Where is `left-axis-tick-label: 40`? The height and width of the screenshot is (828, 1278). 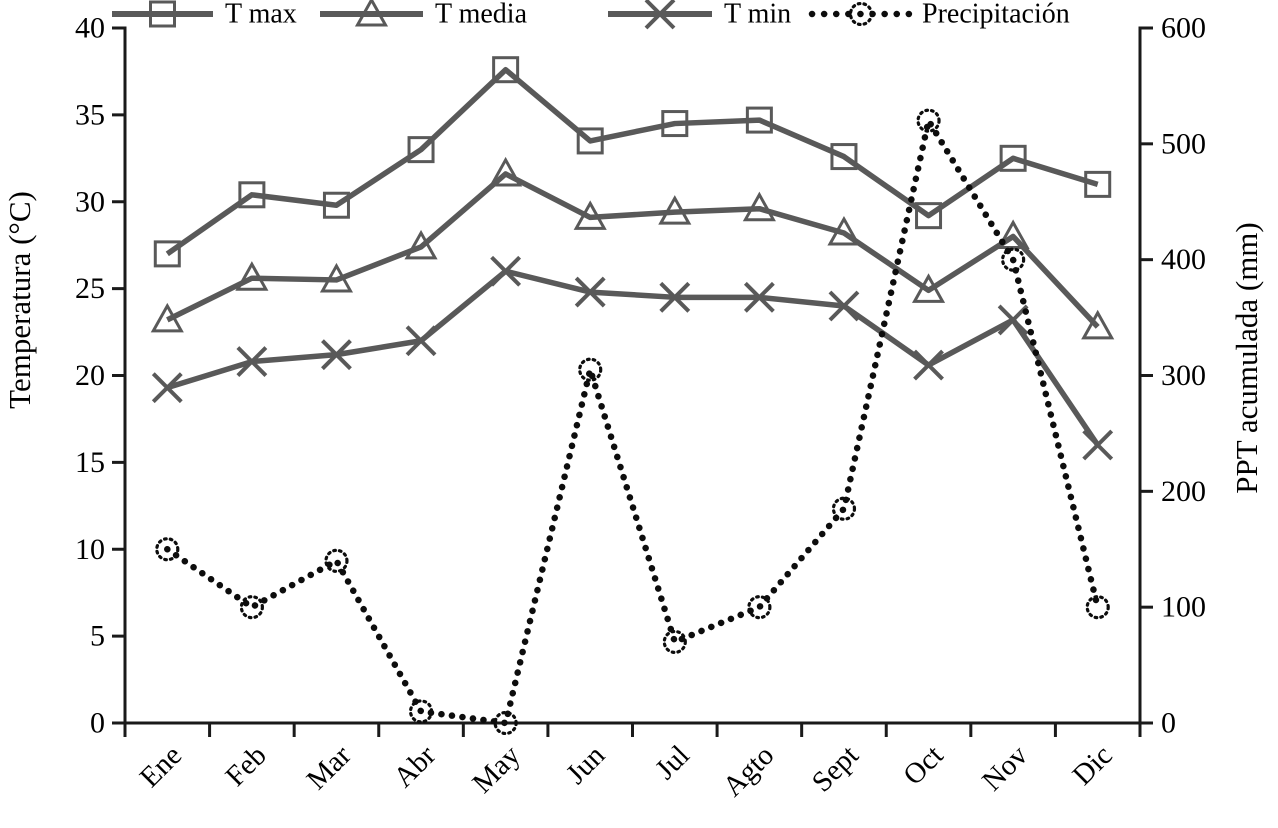 left-axis-tick-label: 40 is located at coordinates (90, 28).